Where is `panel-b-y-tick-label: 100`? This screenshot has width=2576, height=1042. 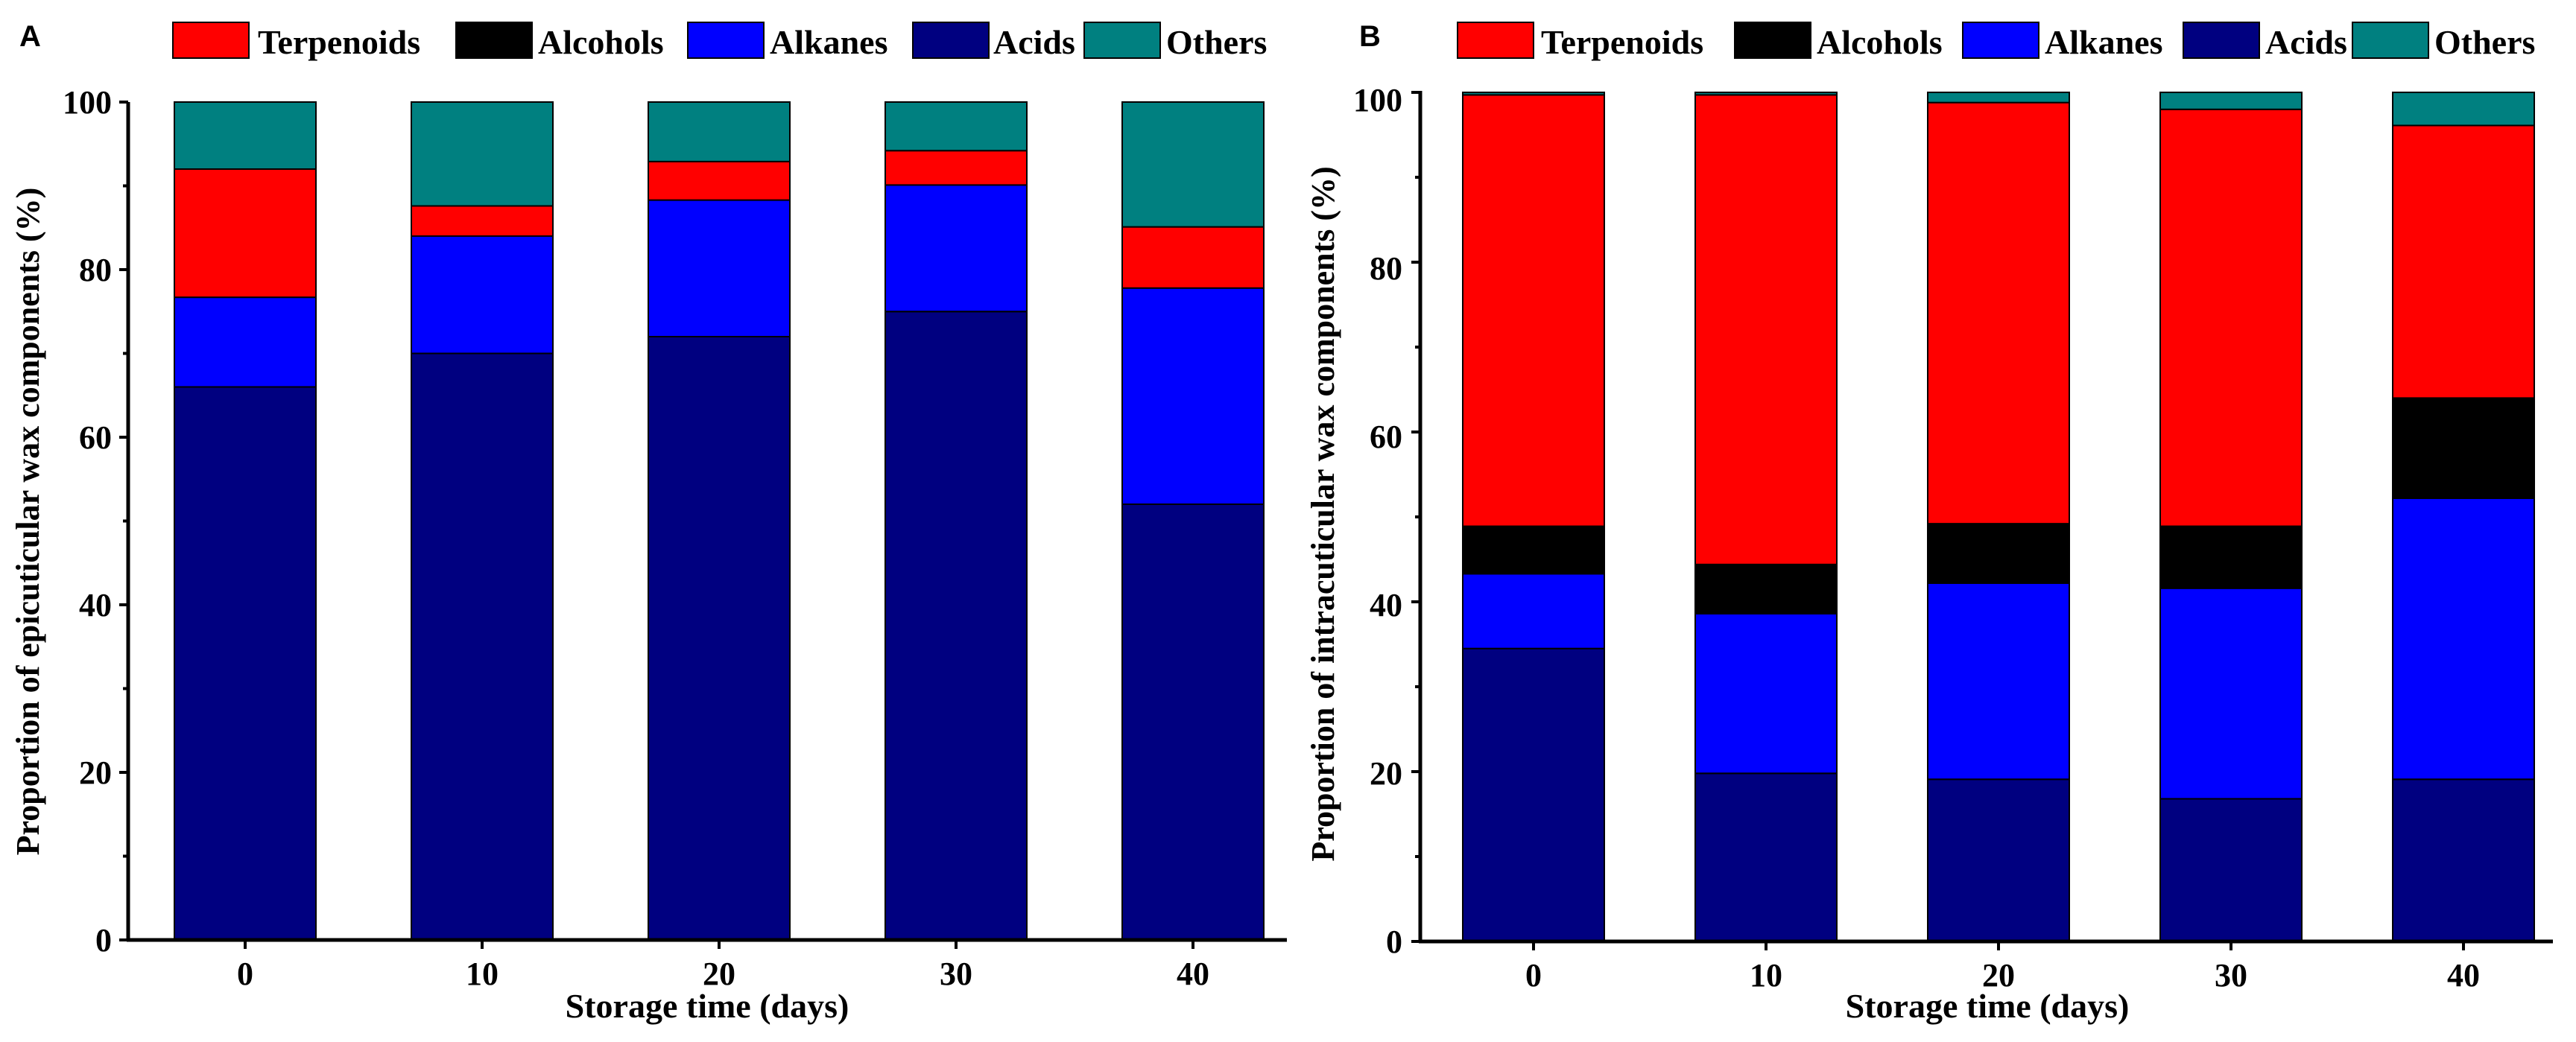
panel-b-y-tick-label: 100 is located at coordinates (1377, 100).